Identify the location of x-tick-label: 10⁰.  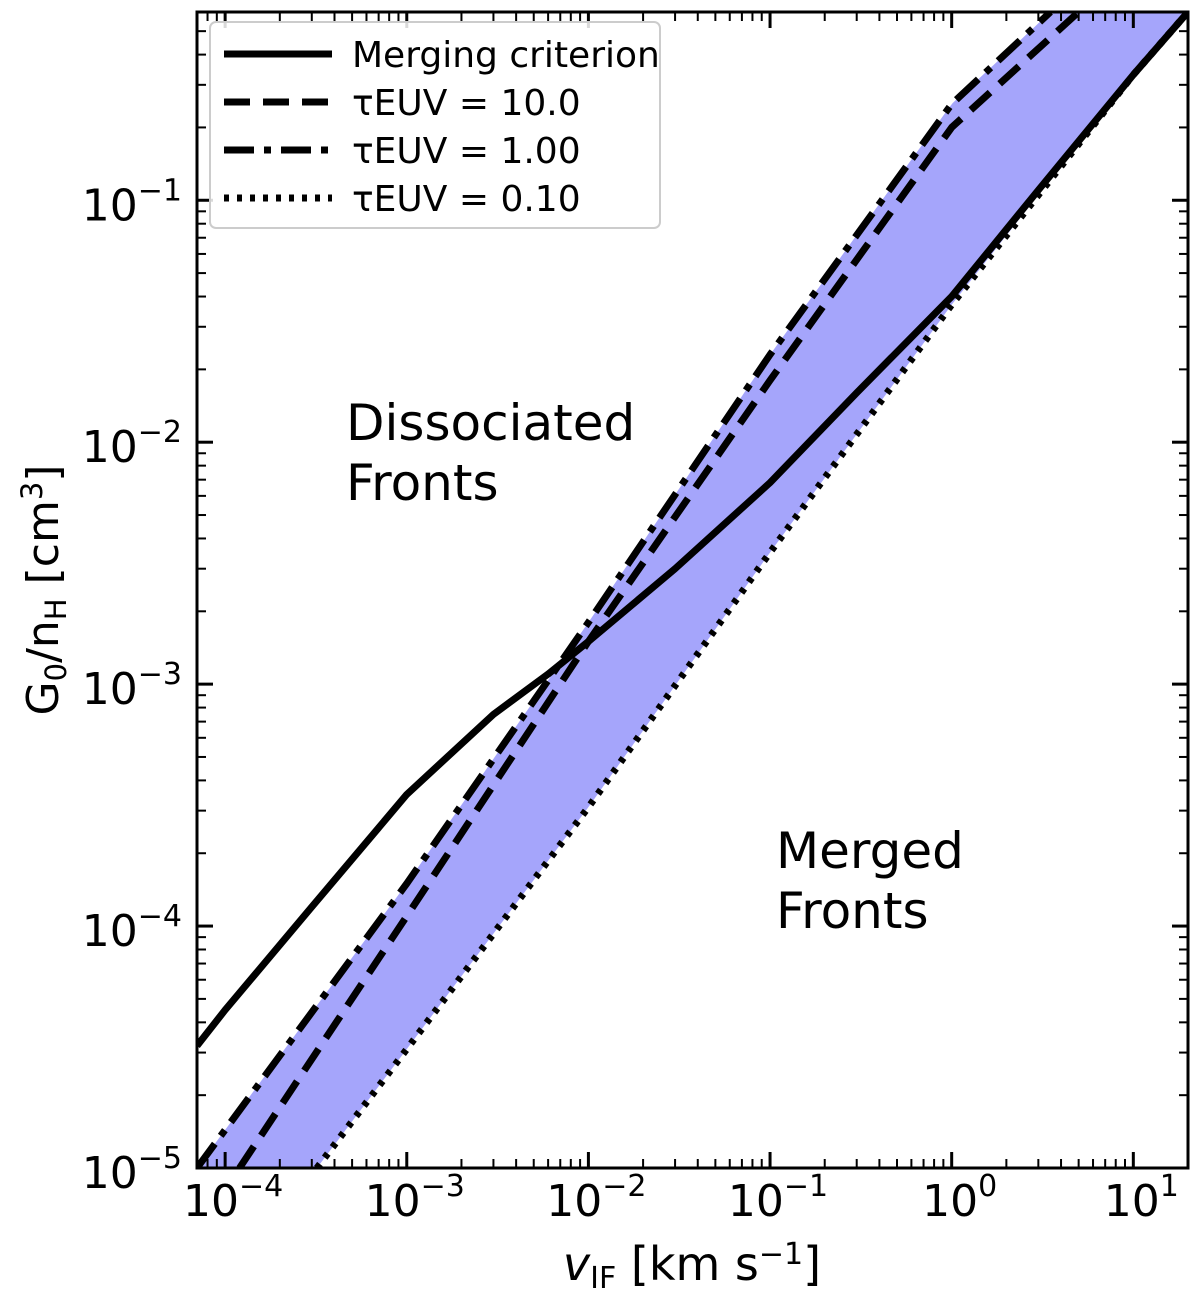
(959, 1198).